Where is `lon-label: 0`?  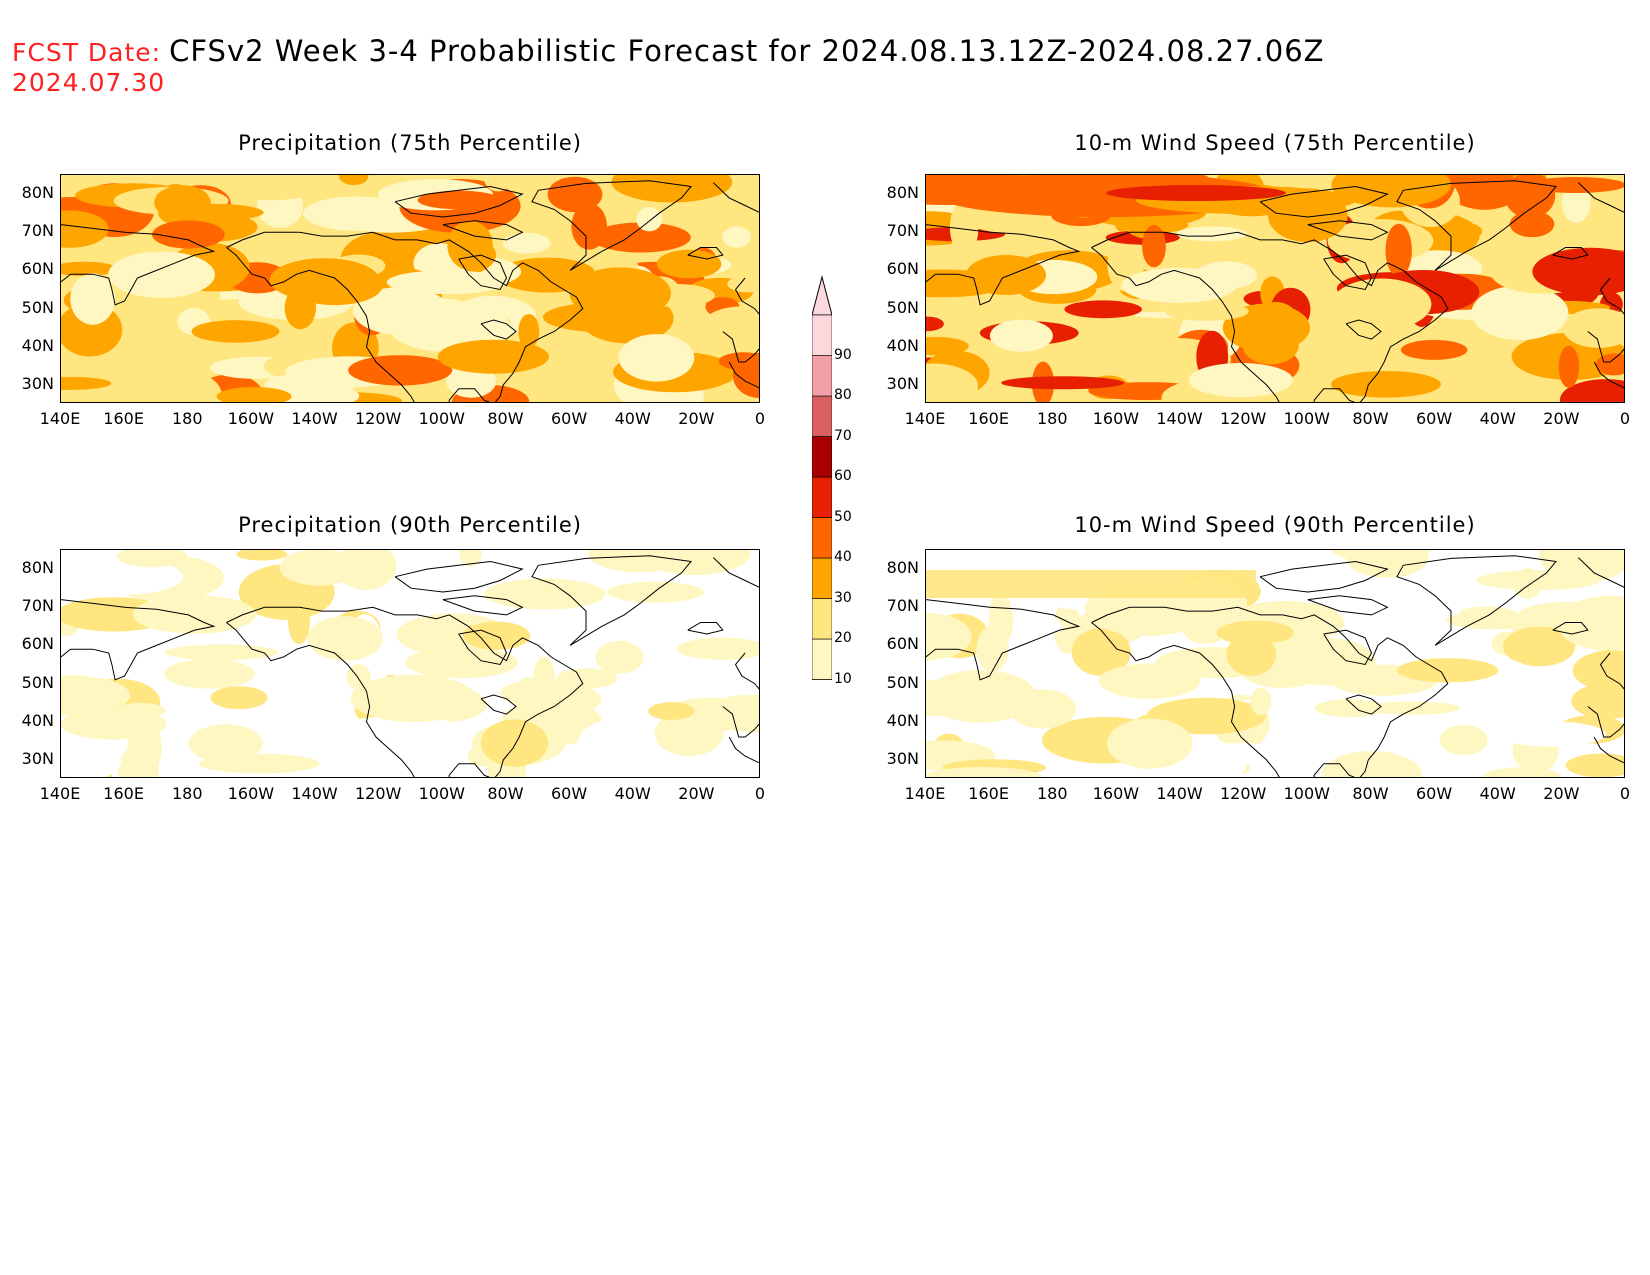 lon-label: 0 is located at coordinates (1625, 418).